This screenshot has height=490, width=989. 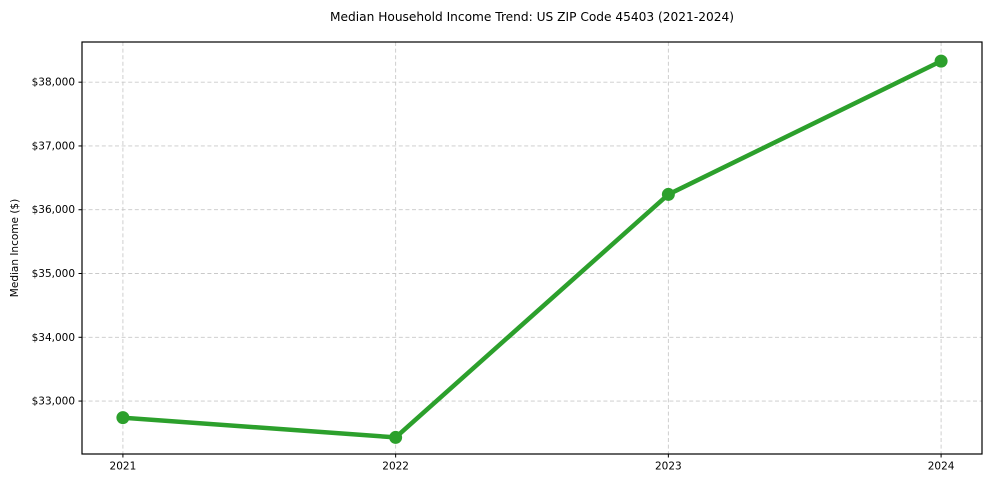 I want to click on x-tick-label: 2023, so click(x=668, y=467).